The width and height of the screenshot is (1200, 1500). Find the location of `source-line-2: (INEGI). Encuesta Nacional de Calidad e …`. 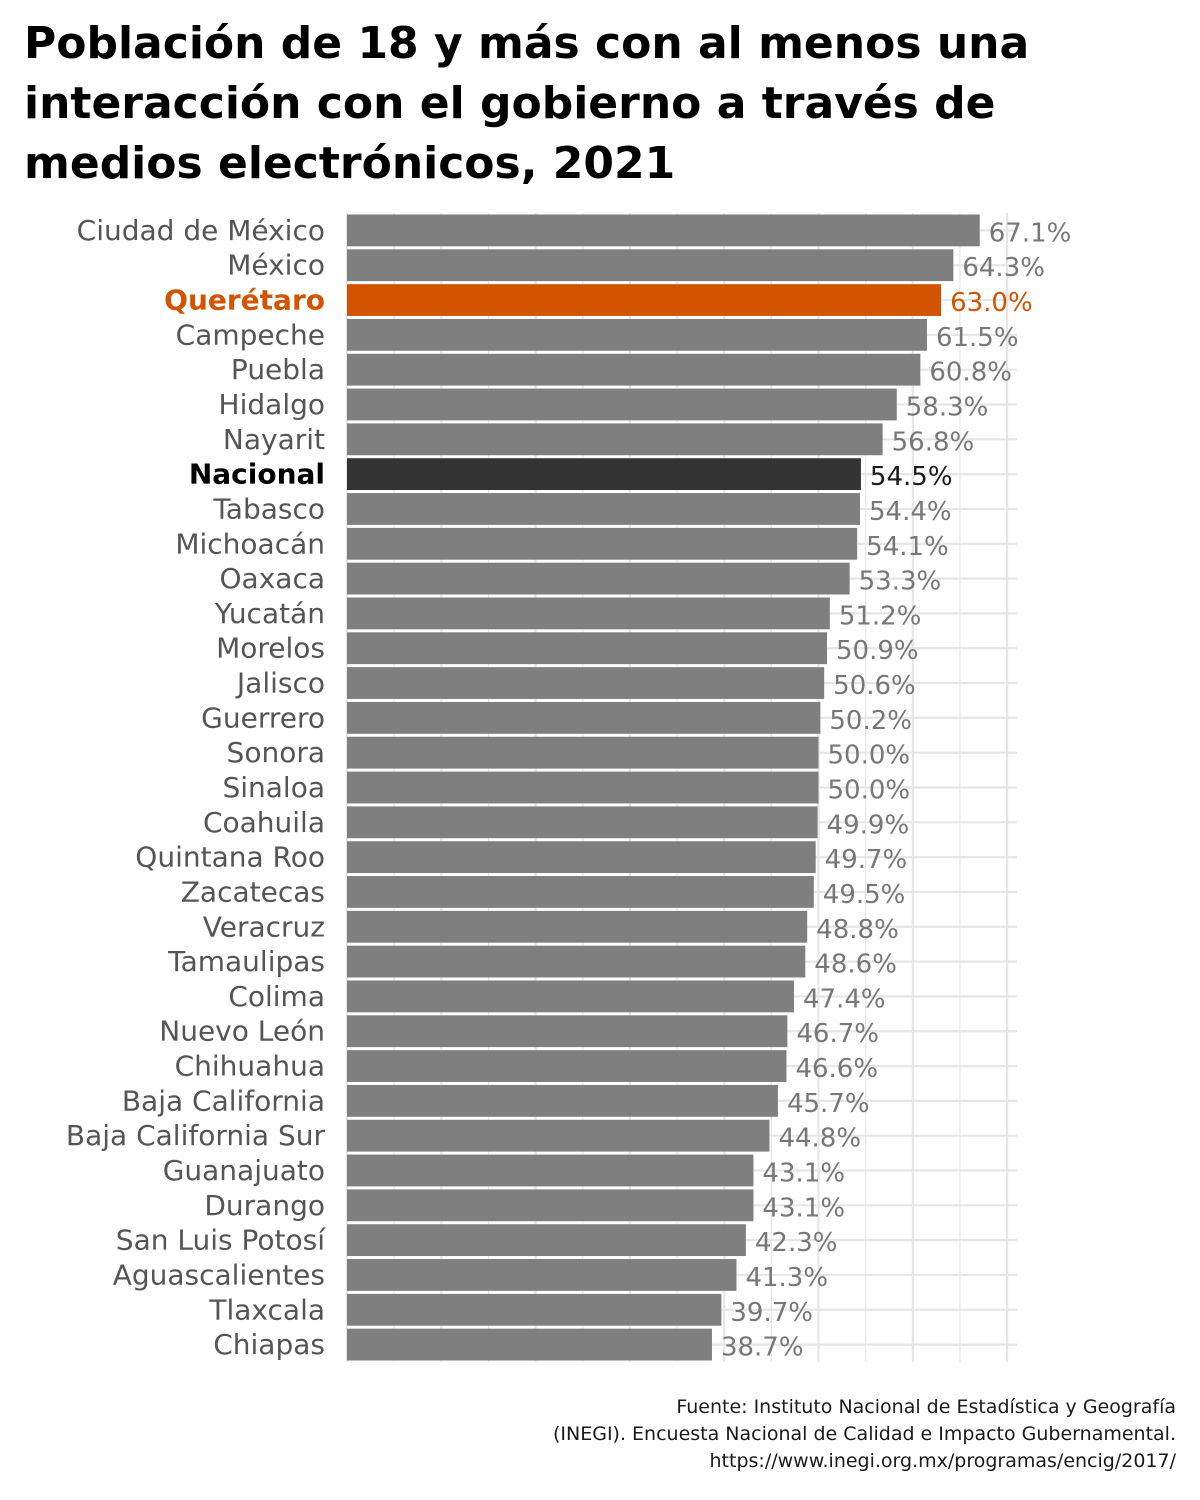

source-line-2: (INEGI). Encuesta Nacional de Calidad e … is located at coordinates (864, 1434).